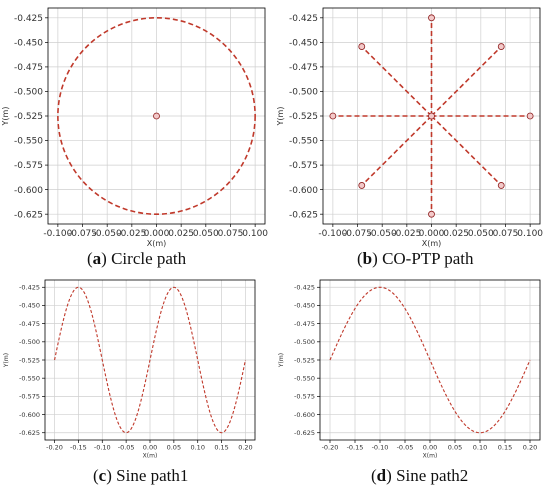 The image size is (550, 492). I want to click on caption-d-text: Sine path2, so click(432, 475).